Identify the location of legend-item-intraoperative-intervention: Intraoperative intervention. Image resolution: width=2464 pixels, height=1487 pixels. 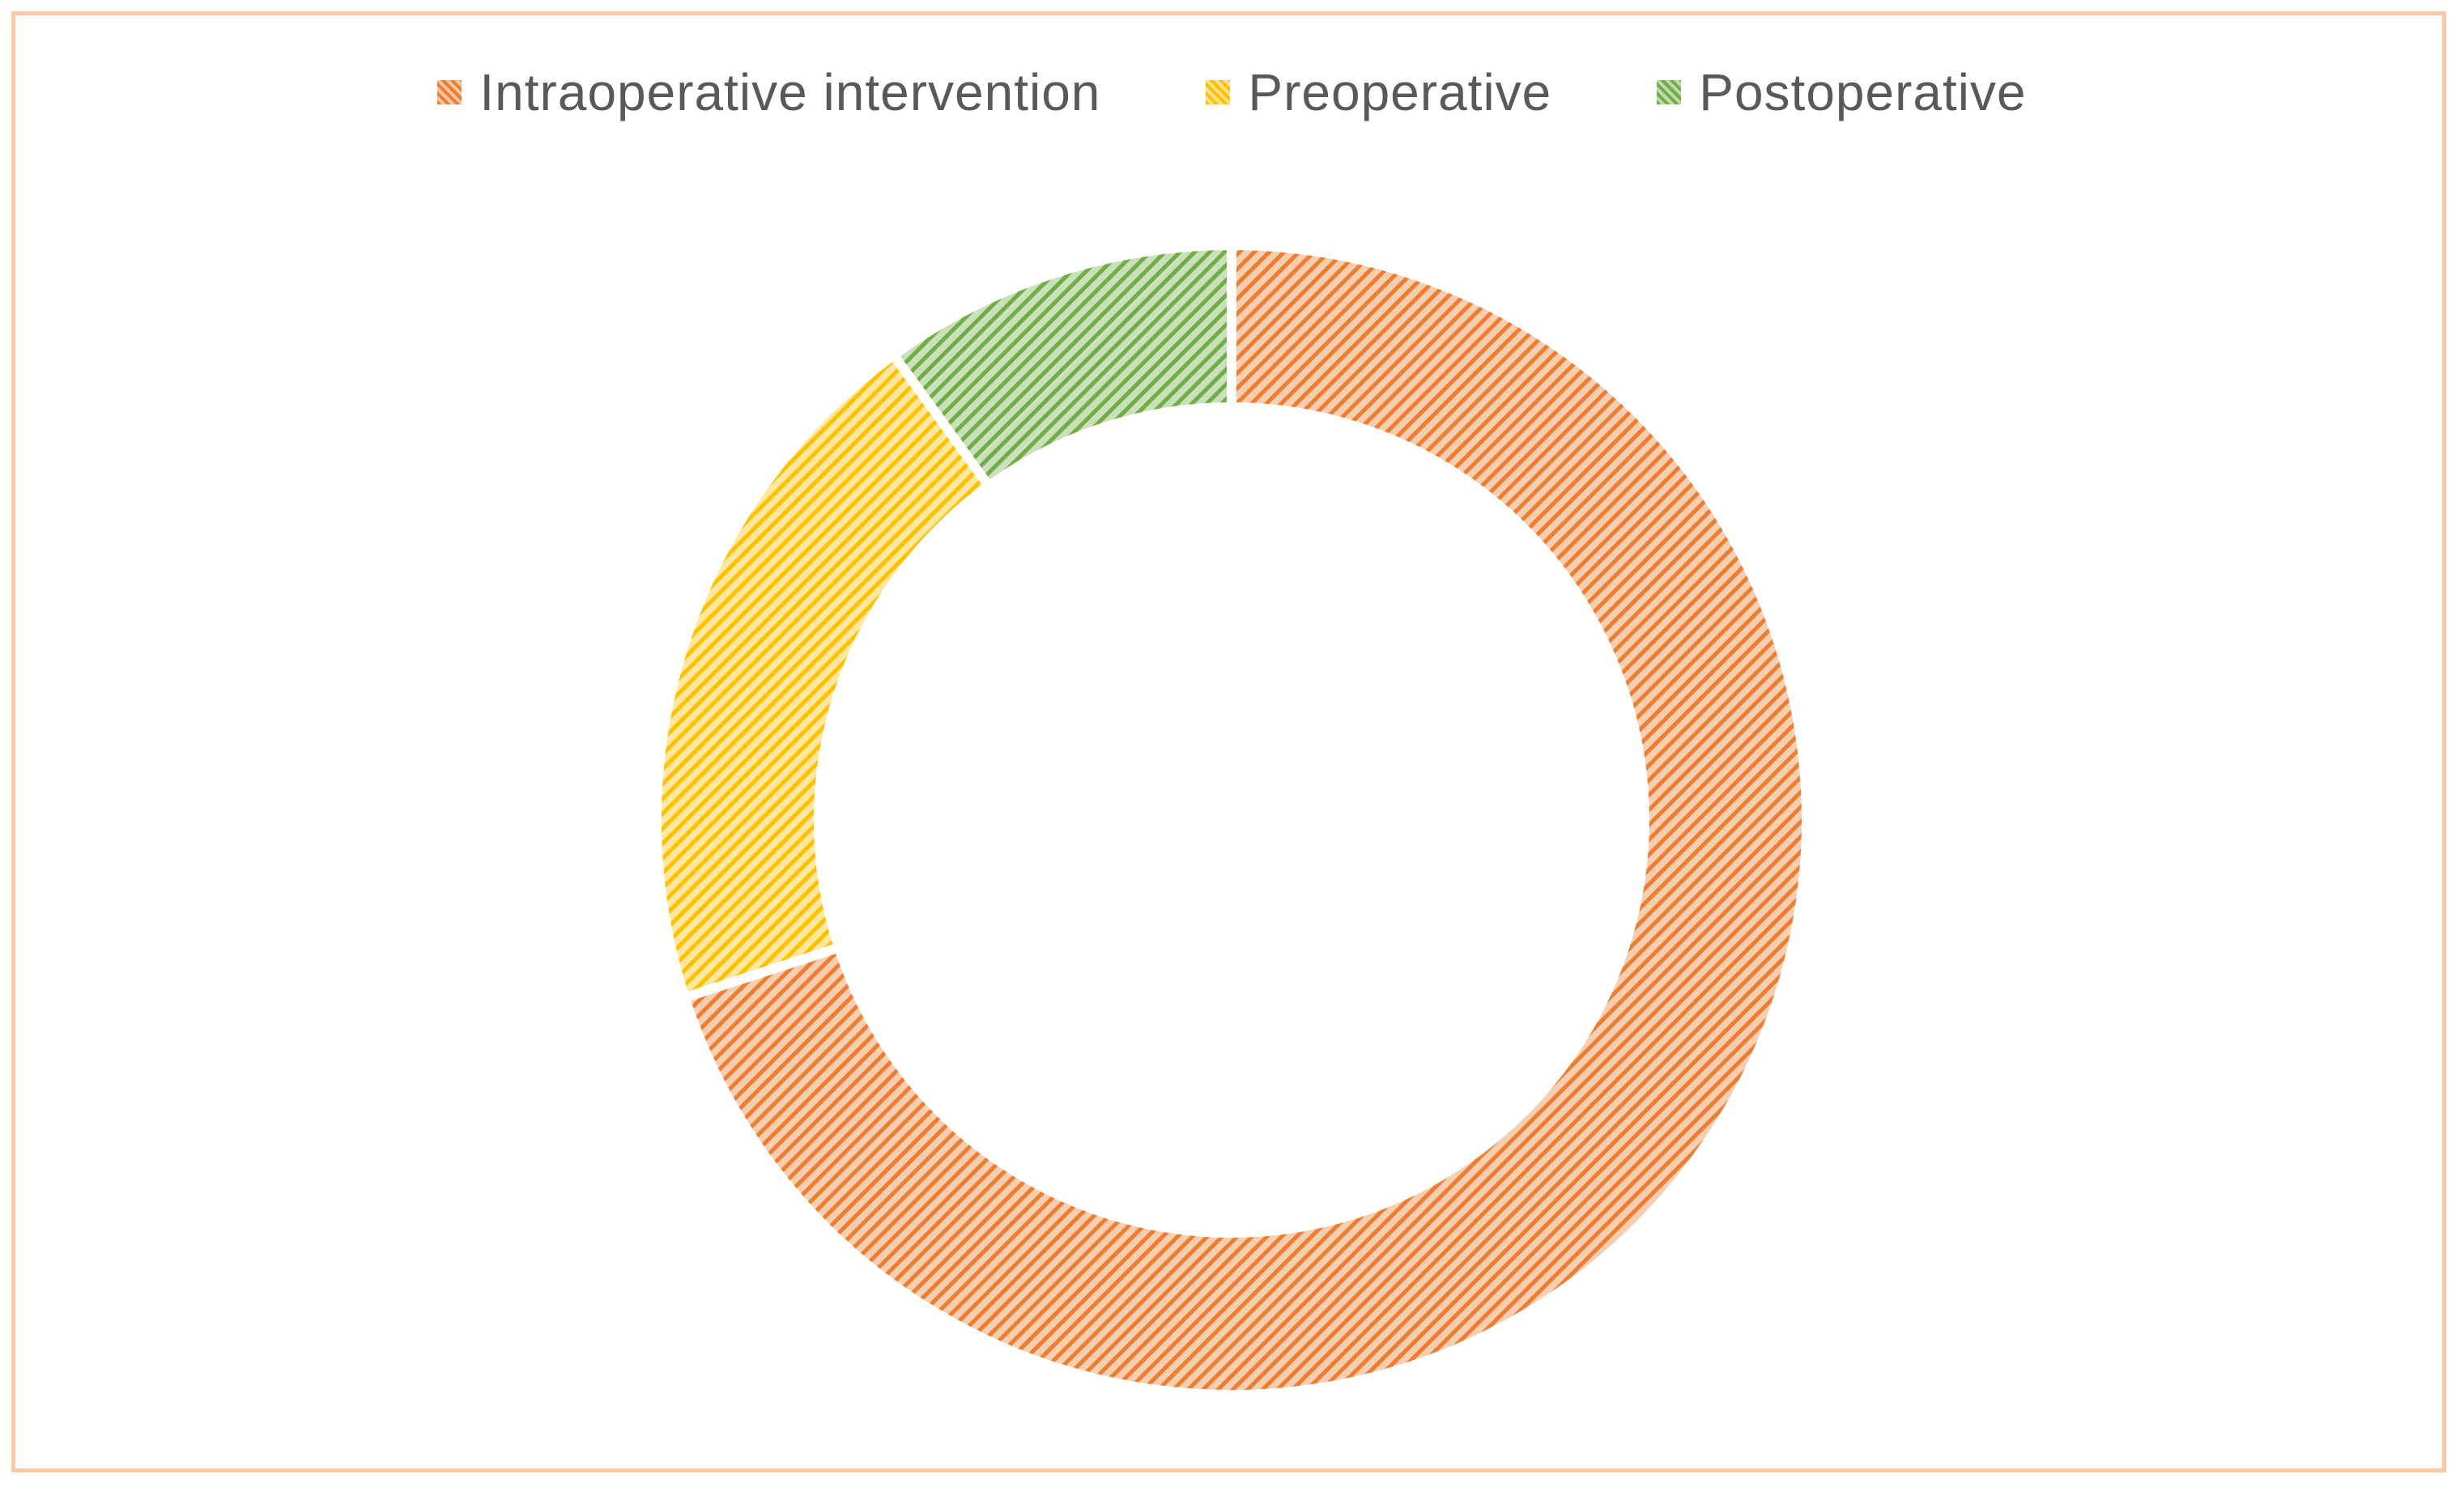
(768, 92).